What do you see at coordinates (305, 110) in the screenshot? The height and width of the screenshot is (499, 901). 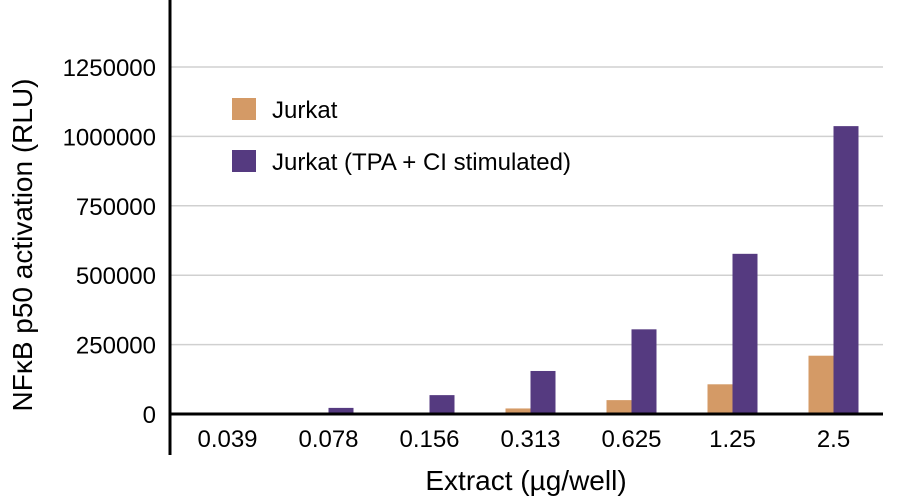 I see `legend-label-0: Jurkat` at bounding box center [305, 110].